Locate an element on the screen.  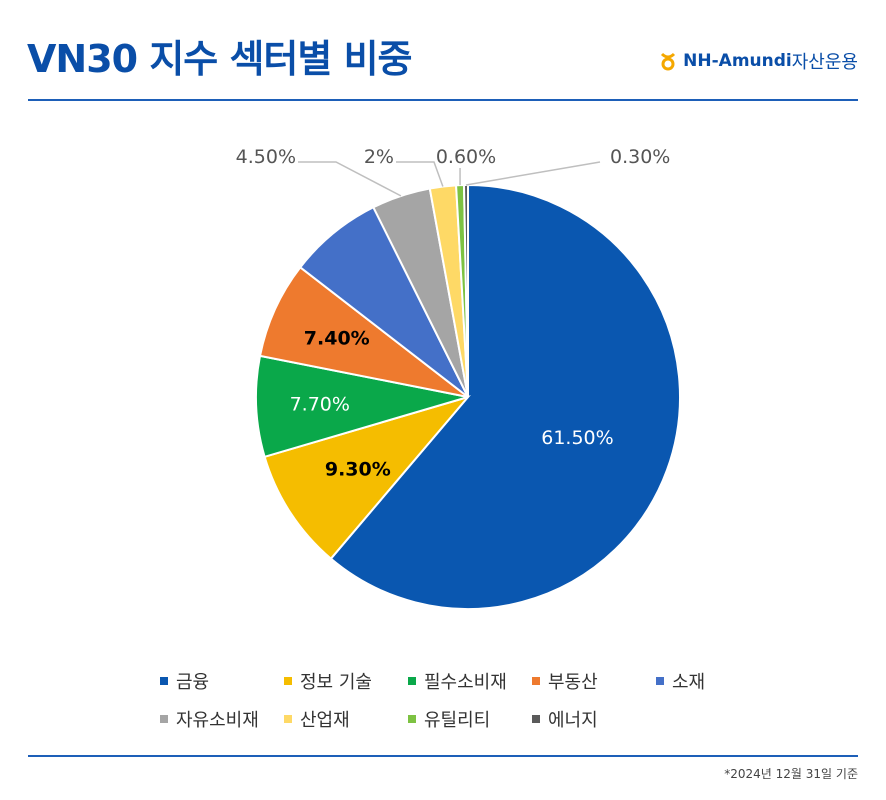
legend-item: 부동산 is located at coordinates (594, 681).